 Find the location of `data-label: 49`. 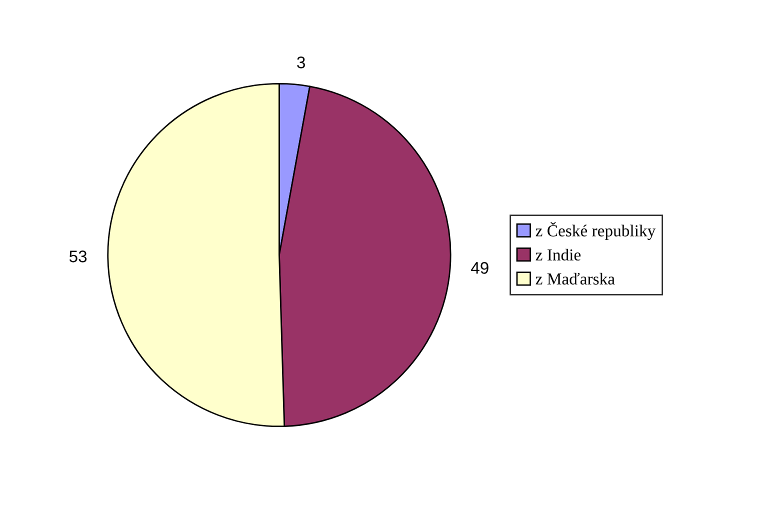

data-label: 49 is located at coordinates (479, 268).